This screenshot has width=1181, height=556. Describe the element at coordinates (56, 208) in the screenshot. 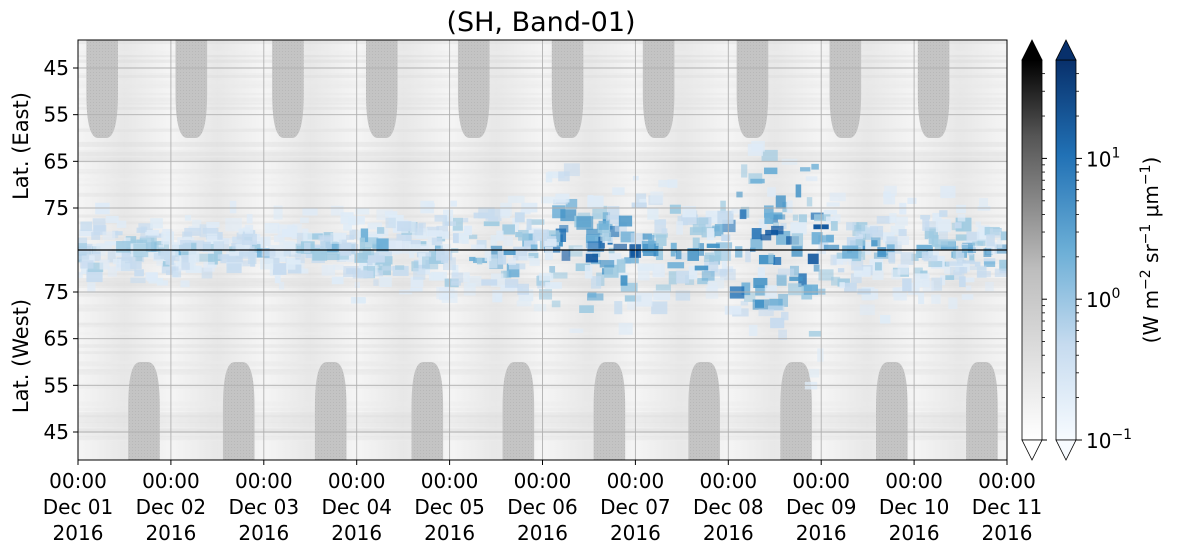

I see `y-tick-label: 75` at that location.